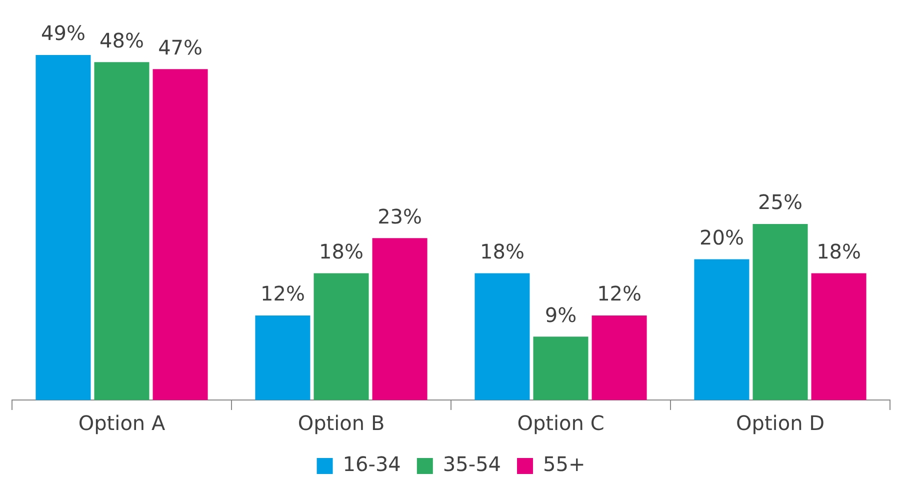 The width and height of the screenshot is (902, 494). I want to click on data-label: 48%, so click(122, 40).